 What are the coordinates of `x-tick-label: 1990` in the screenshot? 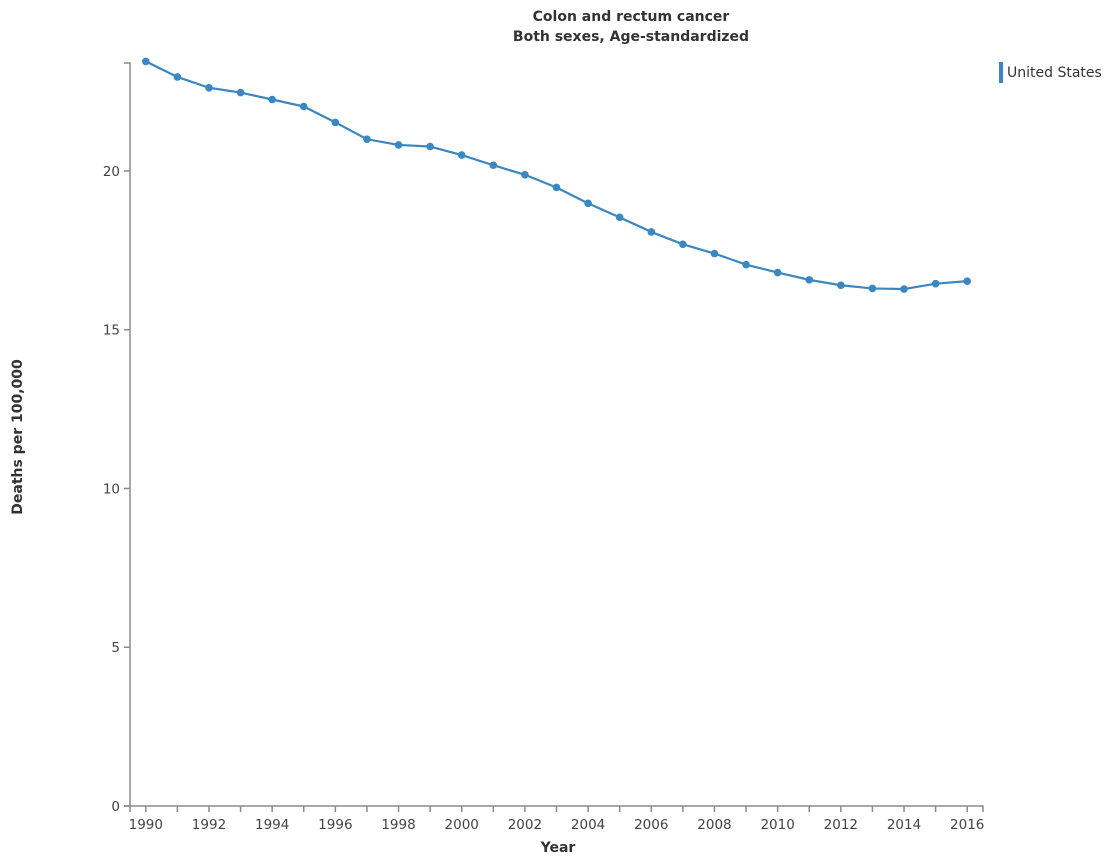 It's located at (146, 825).